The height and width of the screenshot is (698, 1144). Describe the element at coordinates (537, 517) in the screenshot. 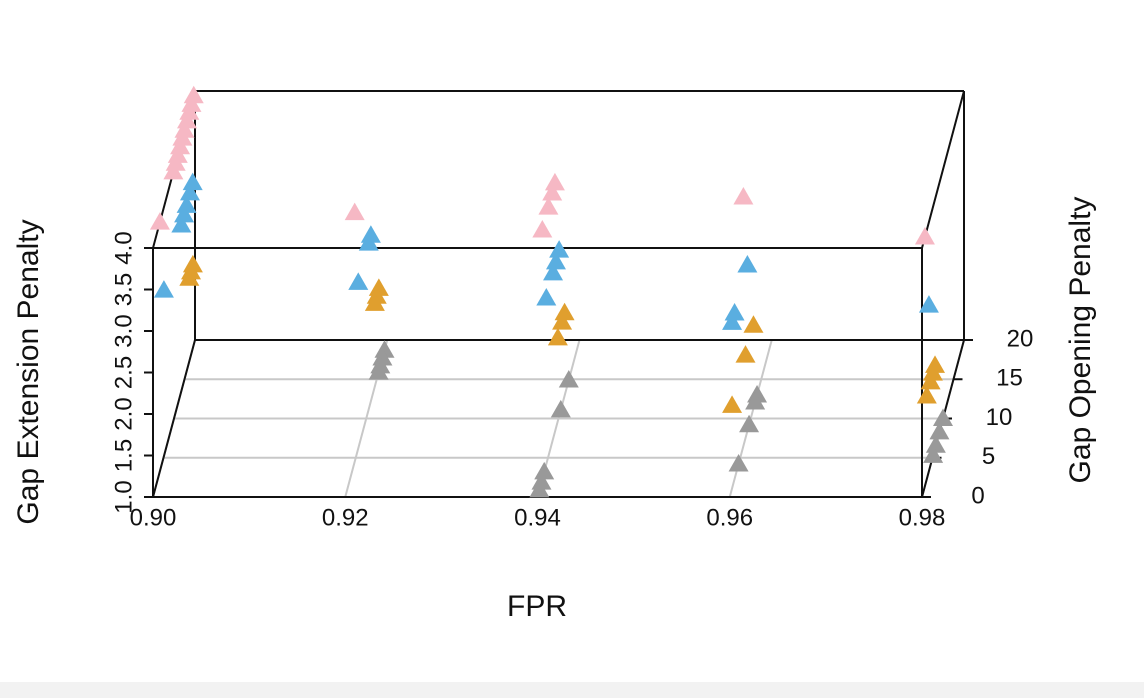

I see `x-tick-label: 0.94` at that location.